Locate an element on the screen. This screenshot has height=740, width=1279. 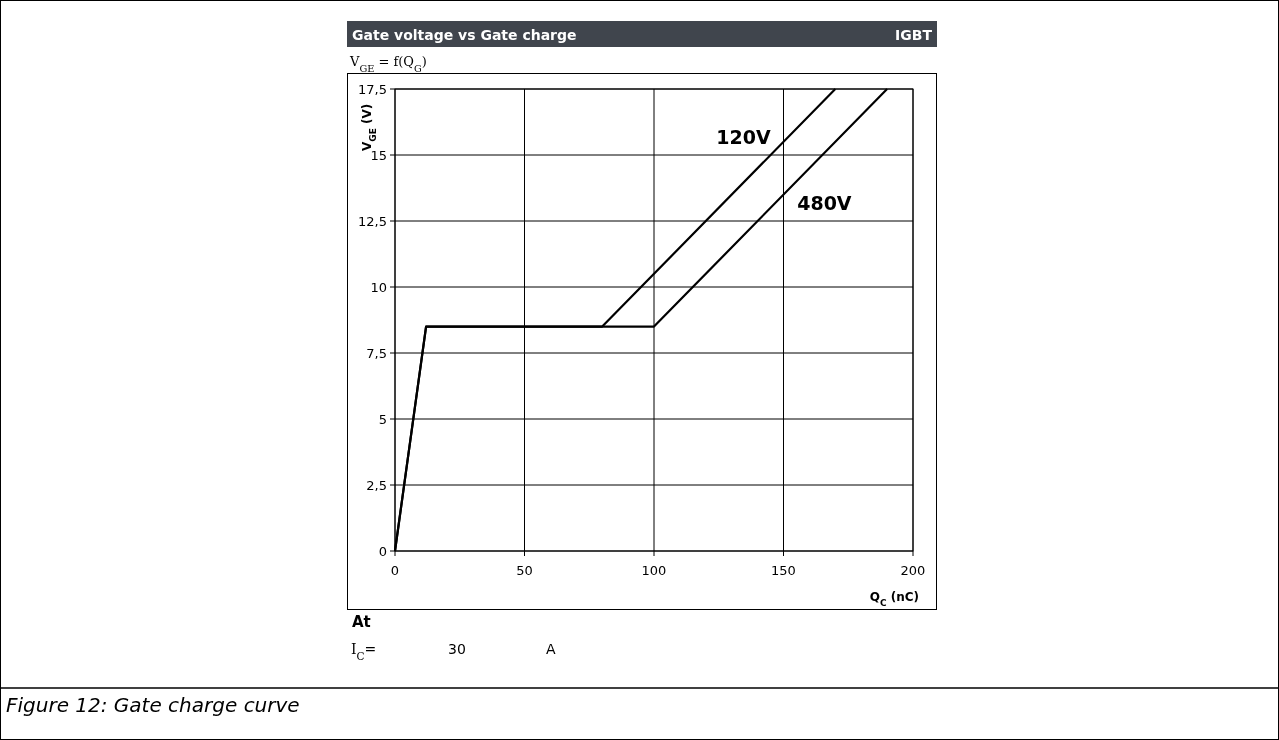
y-tick-label: 0 is located at coordinates (382, 551).